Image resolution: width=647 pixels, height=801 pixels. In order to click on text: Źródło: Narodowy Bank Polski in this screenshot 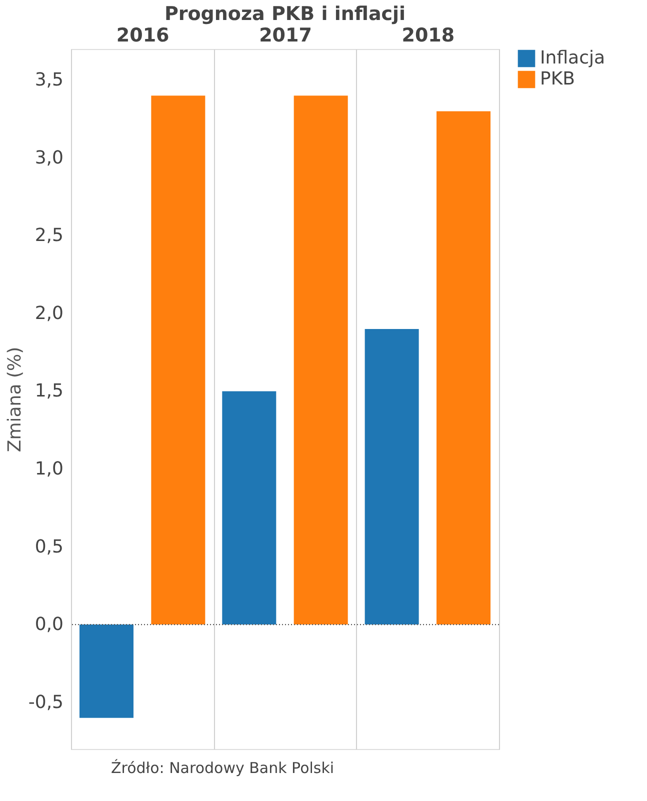, I will do `click(222, 768)`.